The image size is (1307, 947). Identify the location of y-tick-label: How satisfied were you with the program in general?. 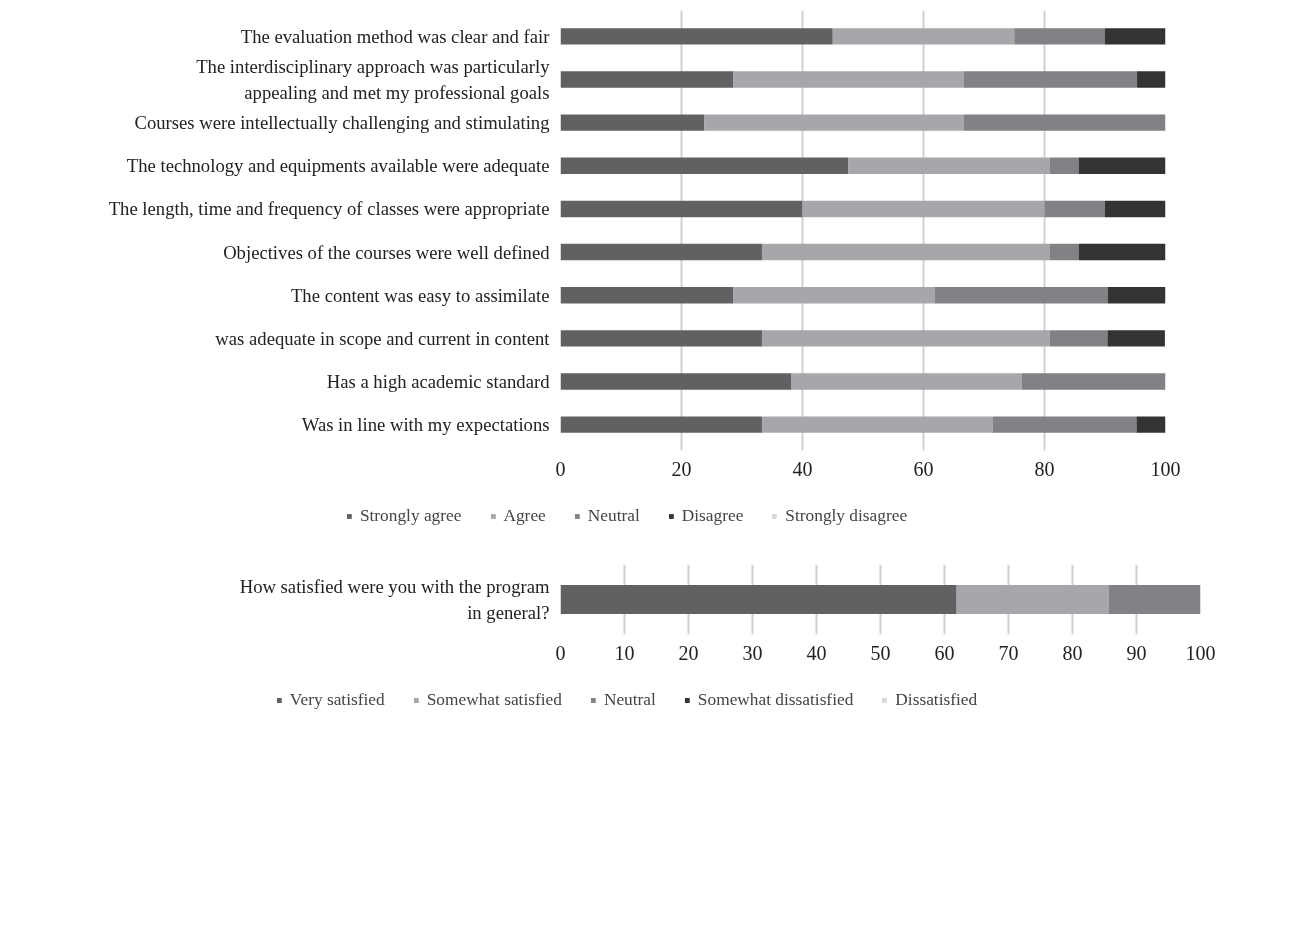
(394, 599).